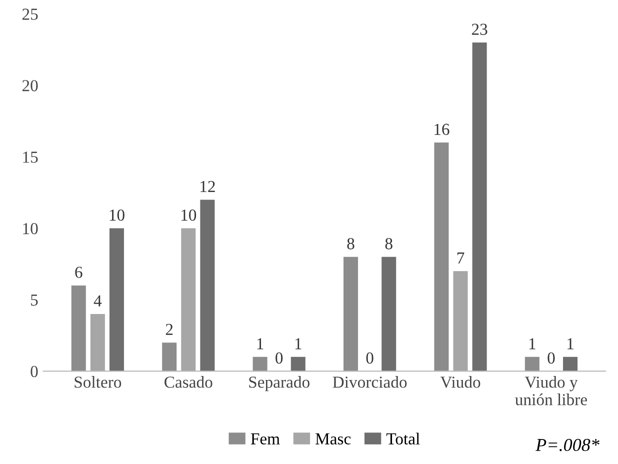 Image resolution: width=618 pixels, height=464 pixels. What do you see at coordinates (568, 445) in the screenshot?
I see `text: P=.008*` at bounding box center [568, 445].